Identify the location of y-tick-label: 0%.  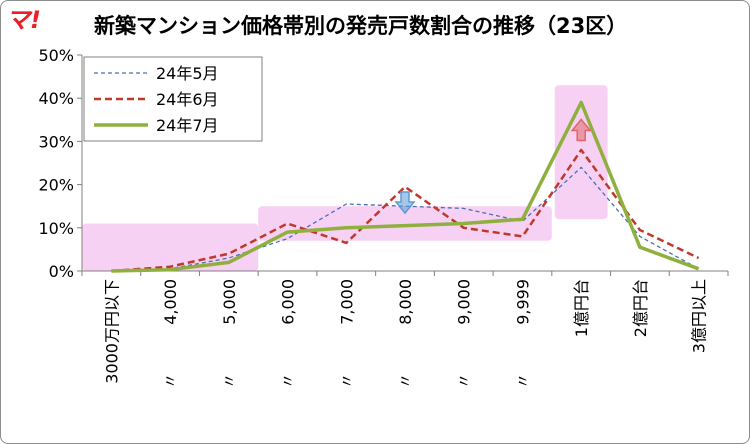
(61, 271).